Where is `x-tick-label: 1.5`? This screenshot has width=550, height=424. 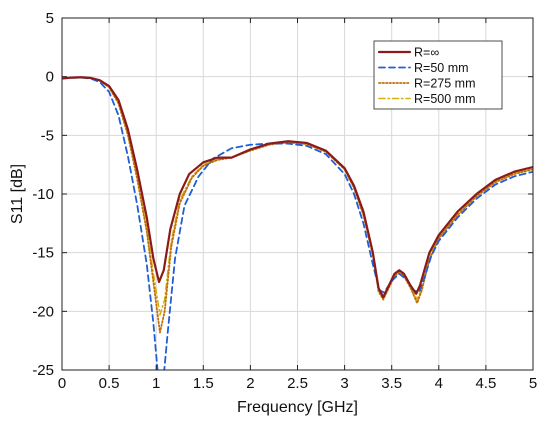
x-tick-label: 1.5 is located at coordinates (203, 383).